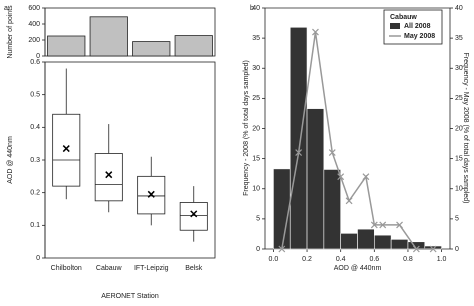  What do you see at coordinates (10, 32) in the screenshot?
I see `axis-title: Number of points` at bounding box center [10, 32].